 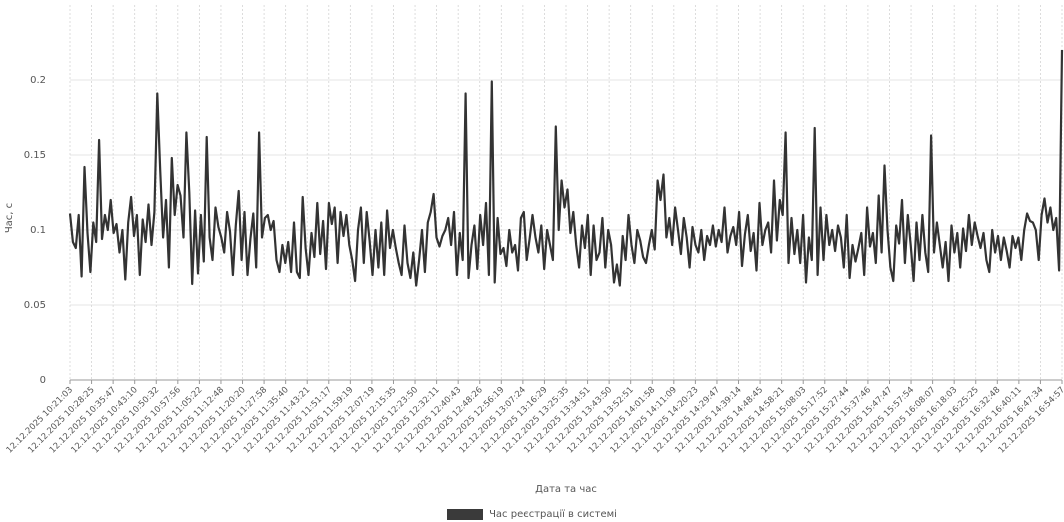 I want to click on legend-label: Час реєстрації в системі, so click(x=553, y=514).